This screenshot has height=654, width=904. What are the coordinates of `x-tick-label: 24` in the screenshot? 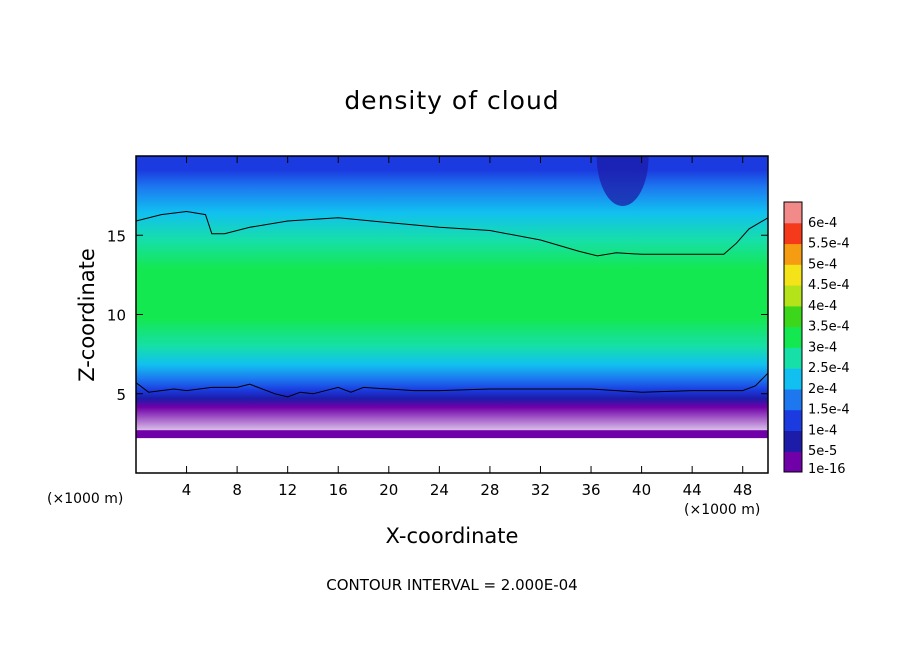 It's located at (439, 490).